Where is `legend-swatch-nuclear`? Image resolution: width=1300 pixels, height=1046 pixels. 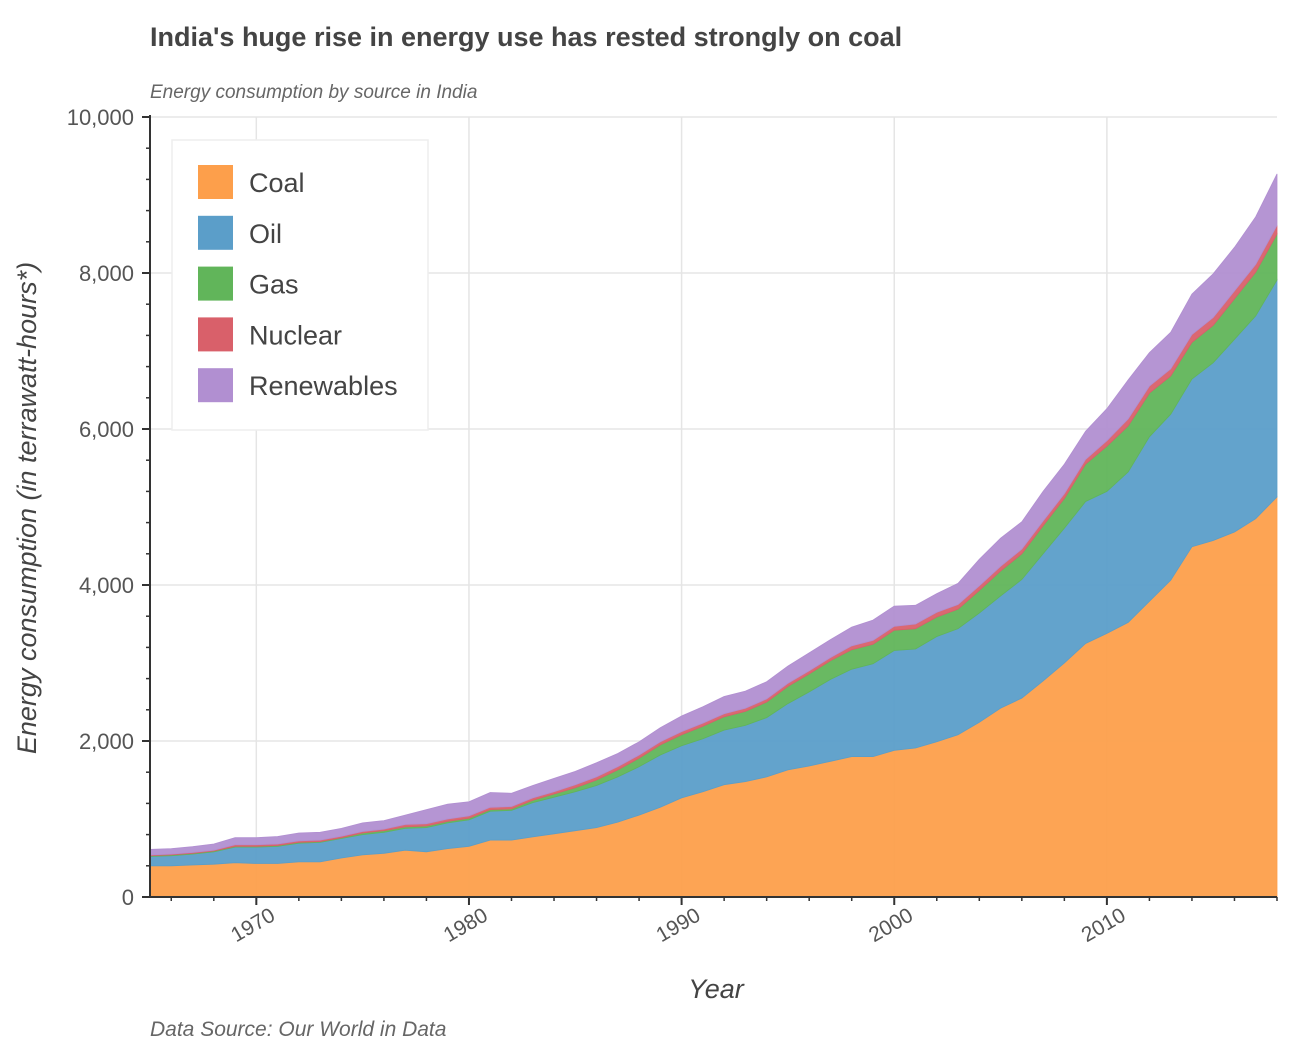 legend-swatch-nuclear is located at coordinates (215, 334).